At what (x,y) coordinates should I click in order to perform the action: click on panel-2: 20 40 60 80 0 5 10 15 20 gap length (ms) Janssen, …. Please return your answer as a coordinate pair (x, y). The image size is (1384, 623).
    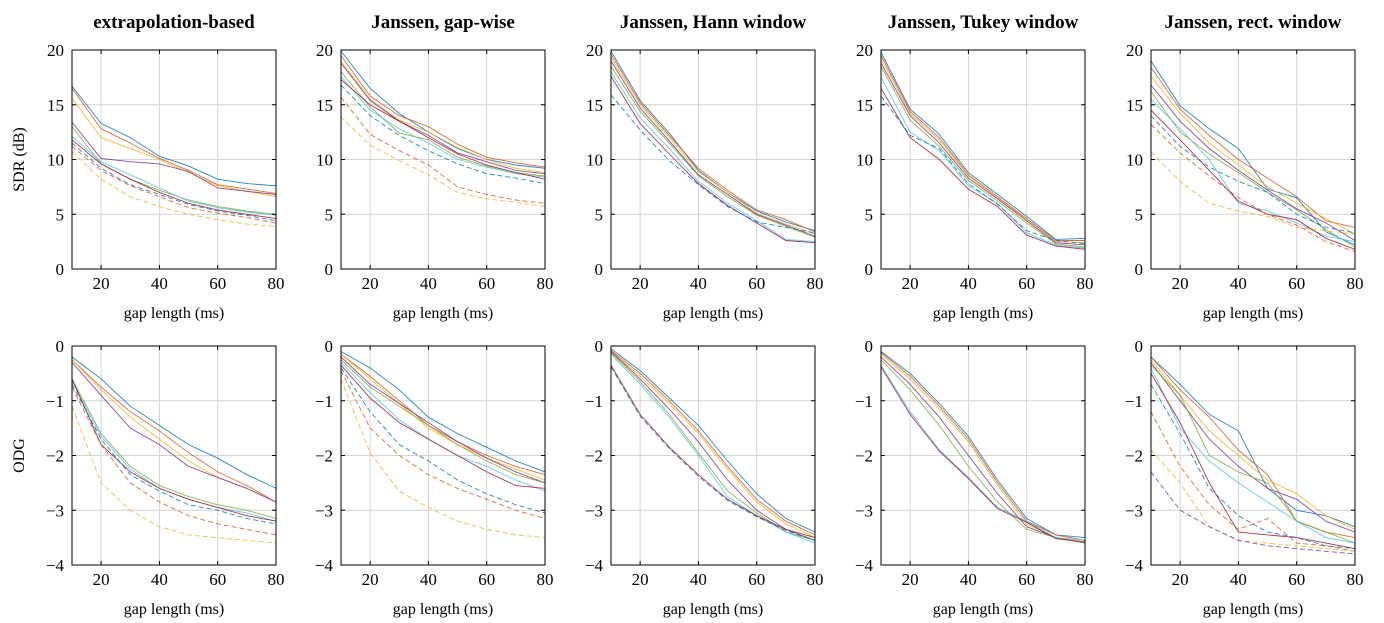
    Looking at the image, I should click on (435, 167).